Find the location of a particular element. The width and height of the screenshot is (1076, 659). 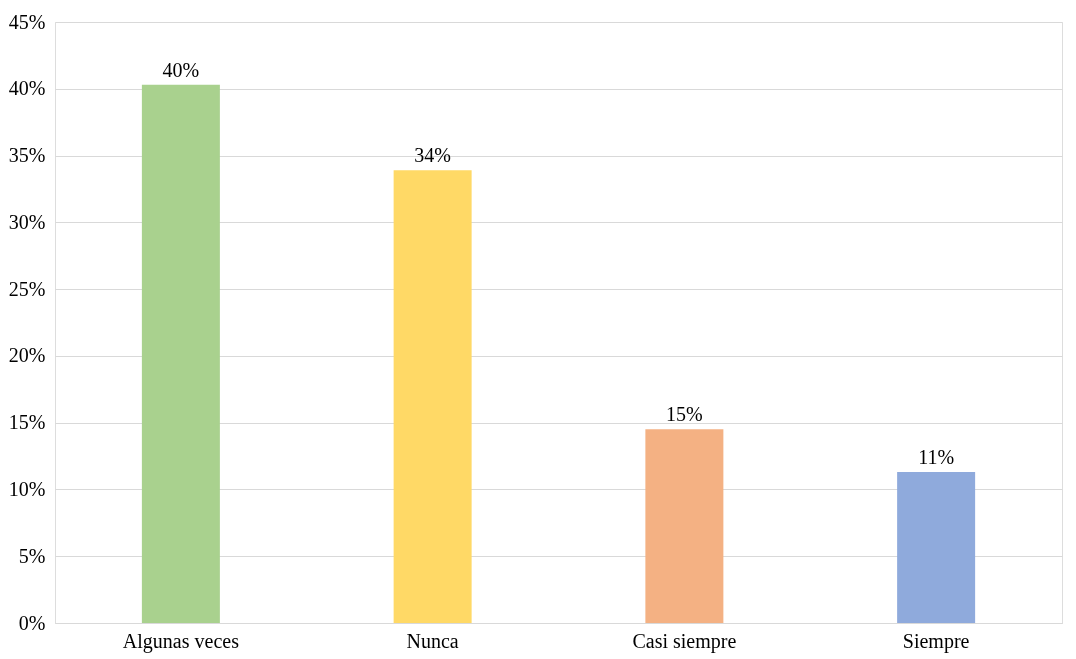

y-tick-label: 30% is located at coordinates (27, 221).